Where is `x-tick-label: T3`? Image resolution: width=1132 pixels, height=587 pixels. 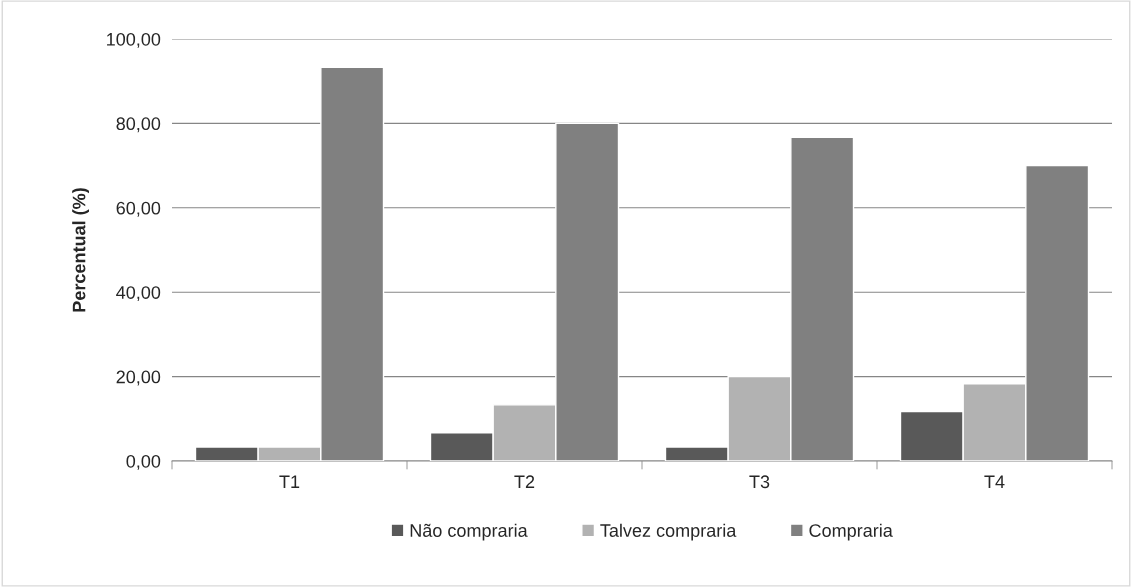
x-tick-label: T3 is located at coordinates (759, 482).